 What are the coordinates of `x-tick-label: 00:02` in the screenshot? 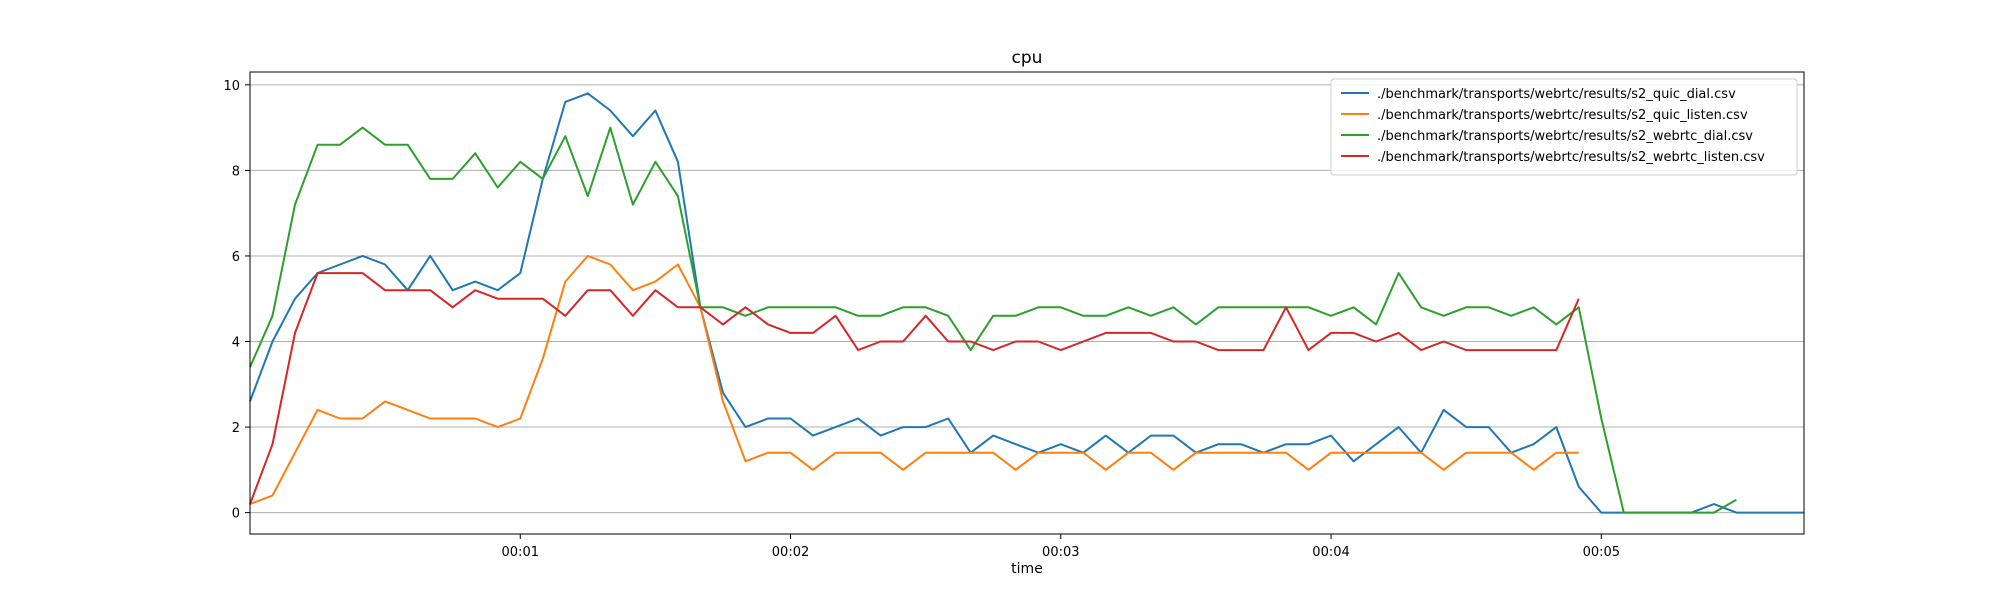 It's located at (790, 552).